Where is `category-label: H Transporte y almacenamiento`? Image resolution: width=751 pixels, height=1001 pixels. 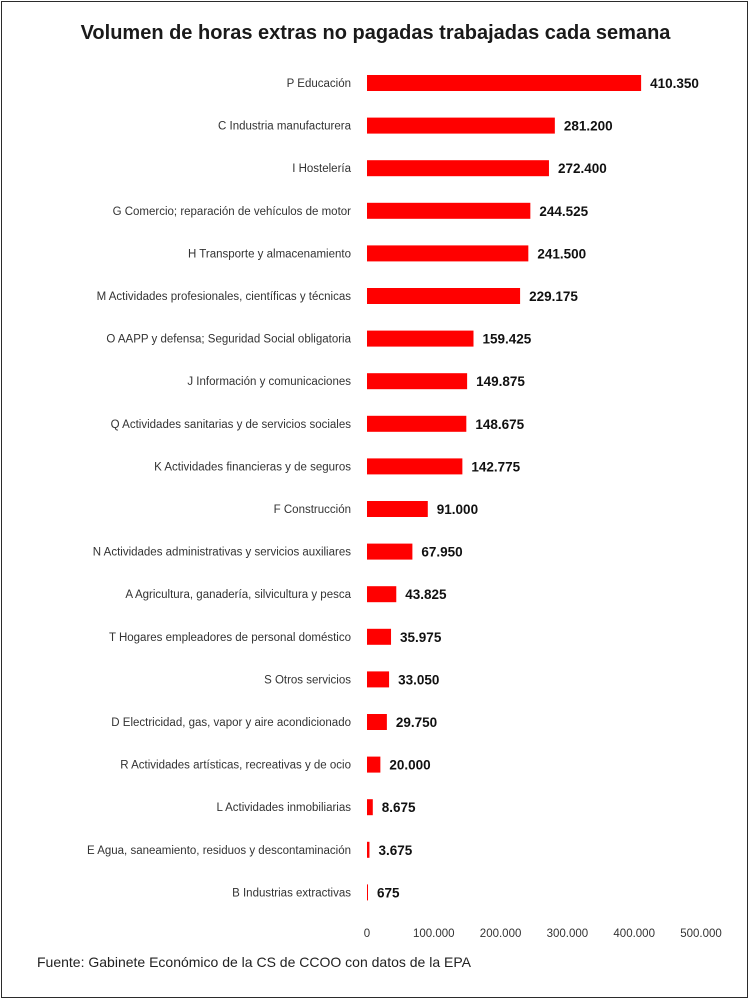
category-label: H Transporte y almacenamiento is located at coordinates (269, 254).